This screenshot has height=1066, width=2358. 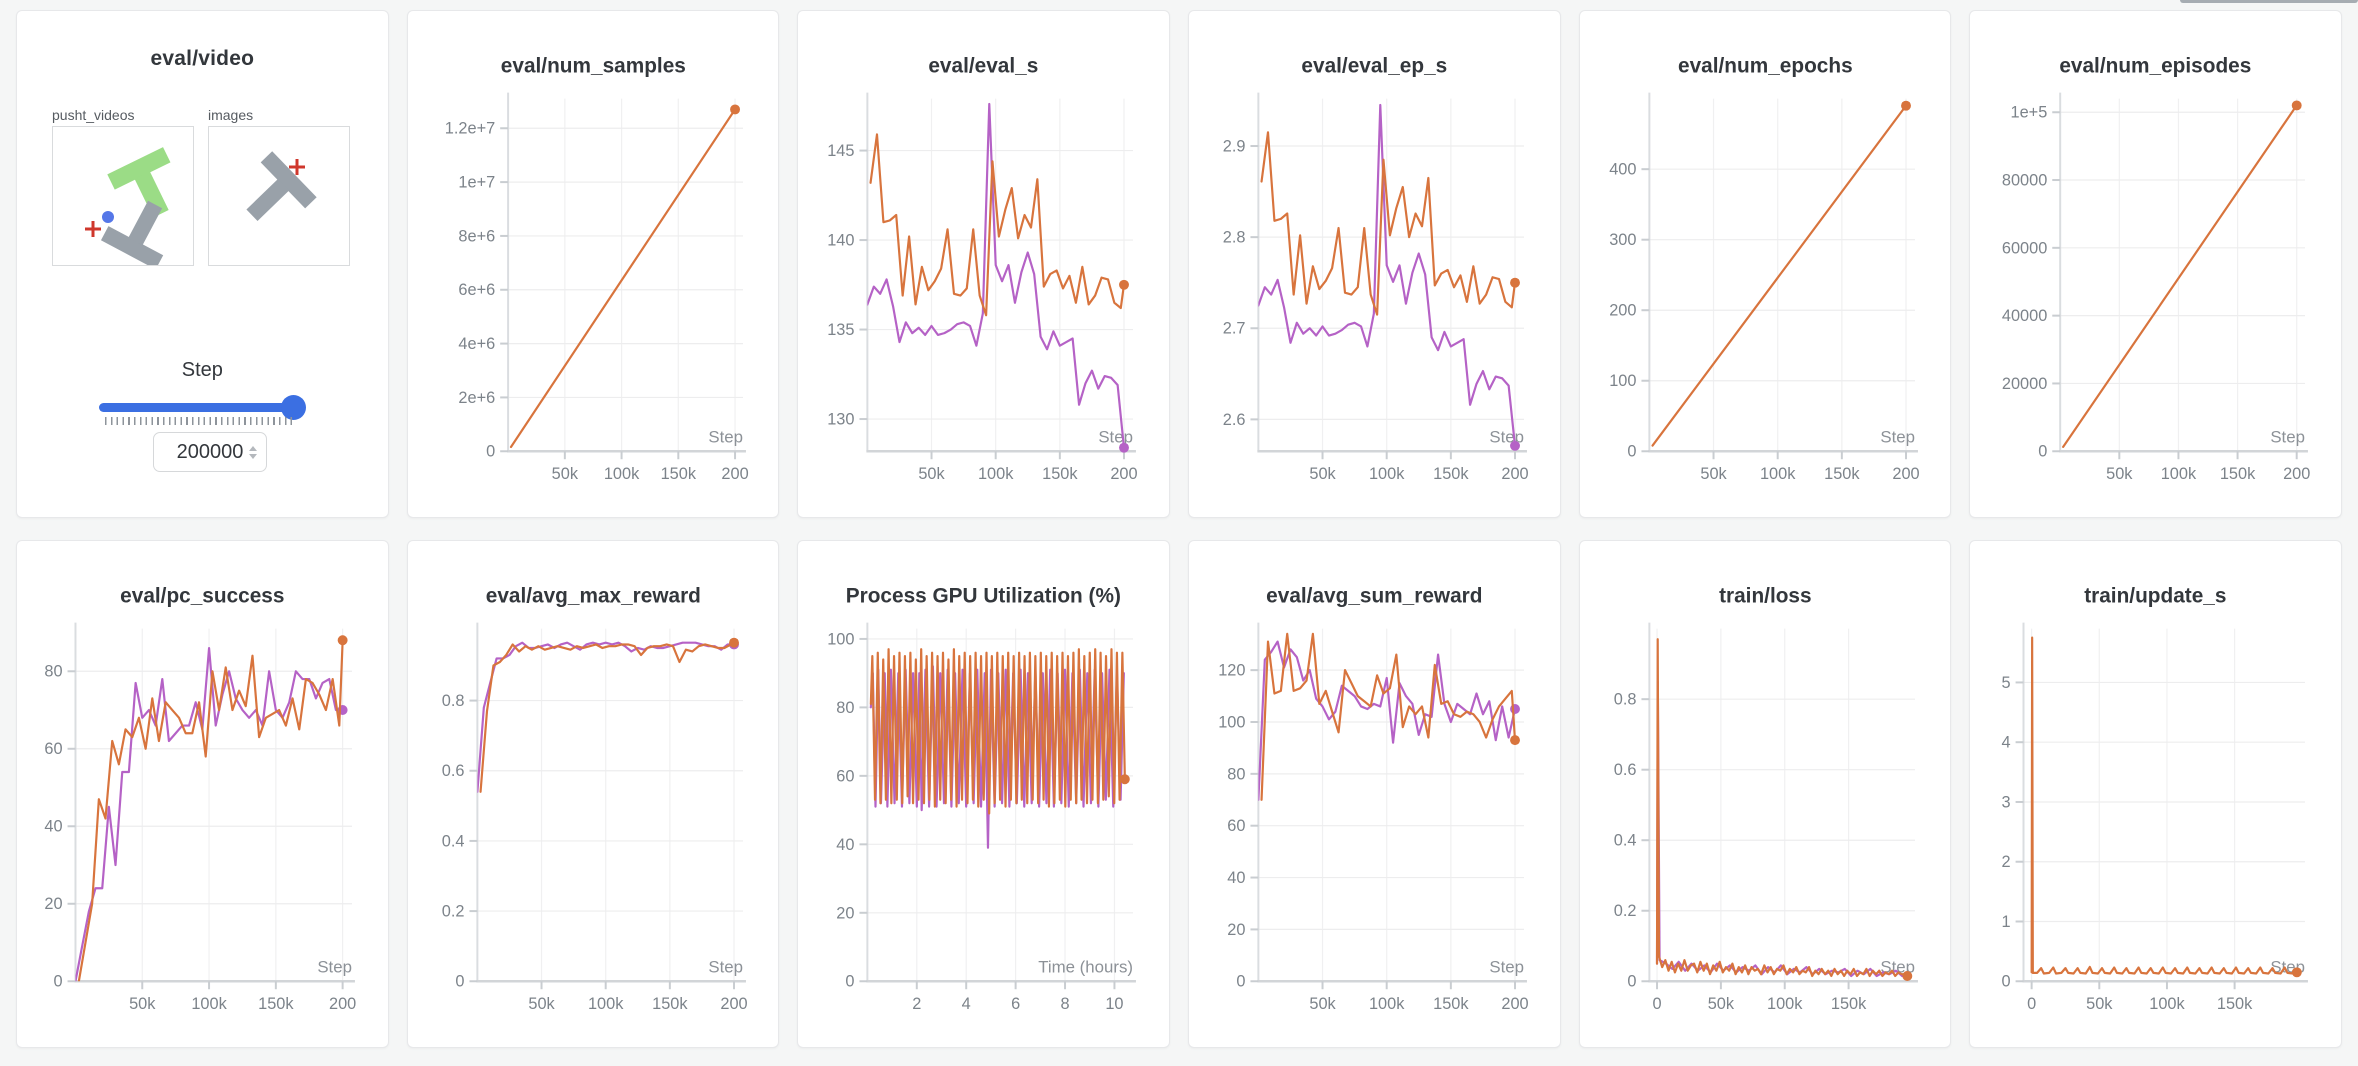 What do you see at coordinates (476, 344) in the screenshot?
I see `y-tick-label: 4e+6` at bounding box center [476, 344].